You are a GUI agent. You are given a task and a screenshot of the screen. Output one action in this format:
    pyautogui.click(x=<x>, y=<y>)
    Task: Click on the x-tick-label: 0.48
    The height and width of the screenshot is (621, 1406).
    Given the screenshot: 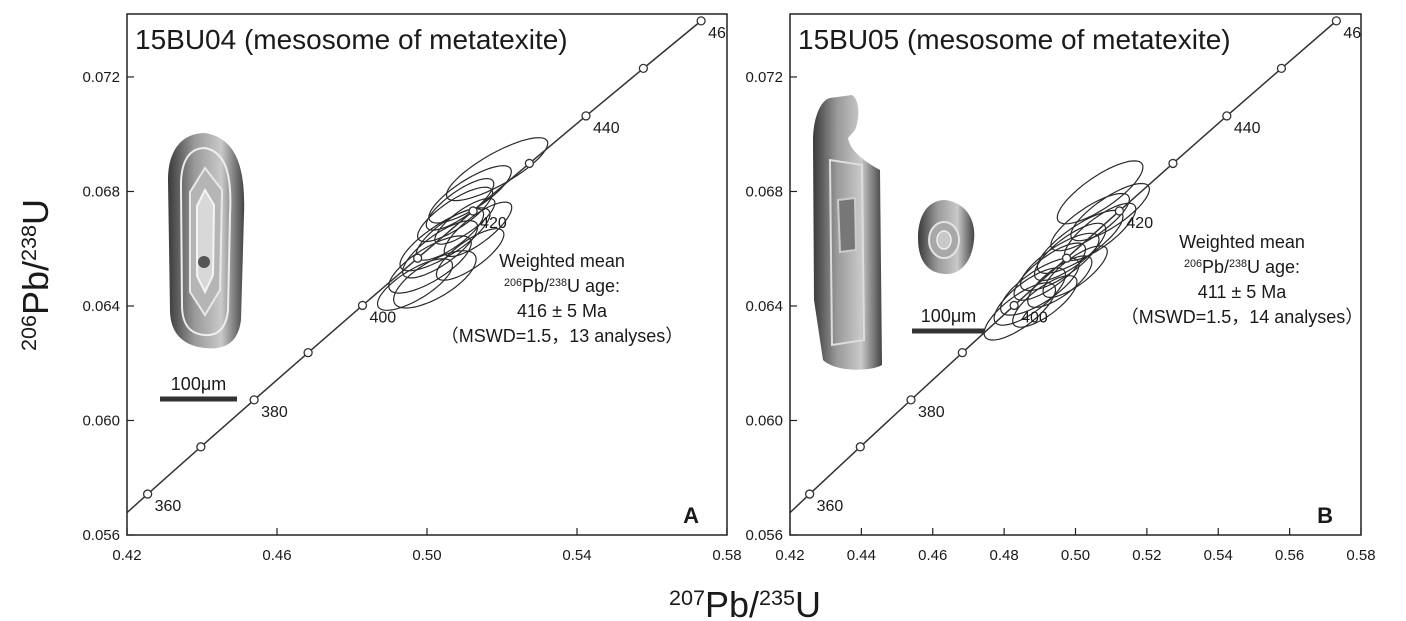 What is the action you would take?
    pyautogui.click(x=1004, y=555)
    